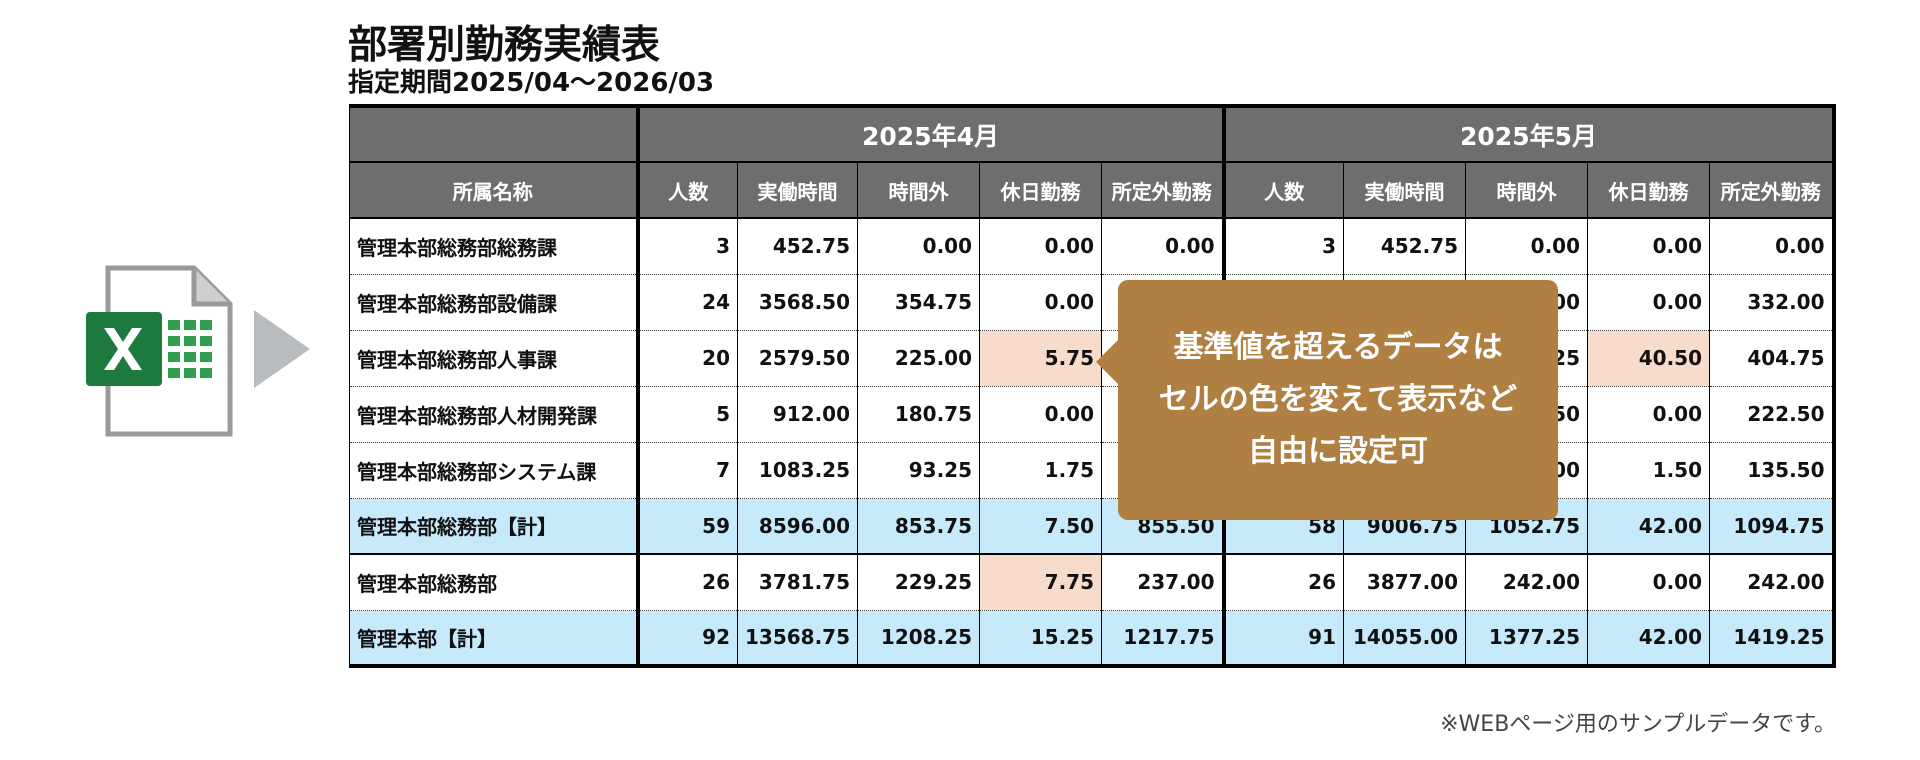 The width and height of the screenshot is (1920, 760). I want to click on row-name: 管理本部総務部, so click(493, 582).